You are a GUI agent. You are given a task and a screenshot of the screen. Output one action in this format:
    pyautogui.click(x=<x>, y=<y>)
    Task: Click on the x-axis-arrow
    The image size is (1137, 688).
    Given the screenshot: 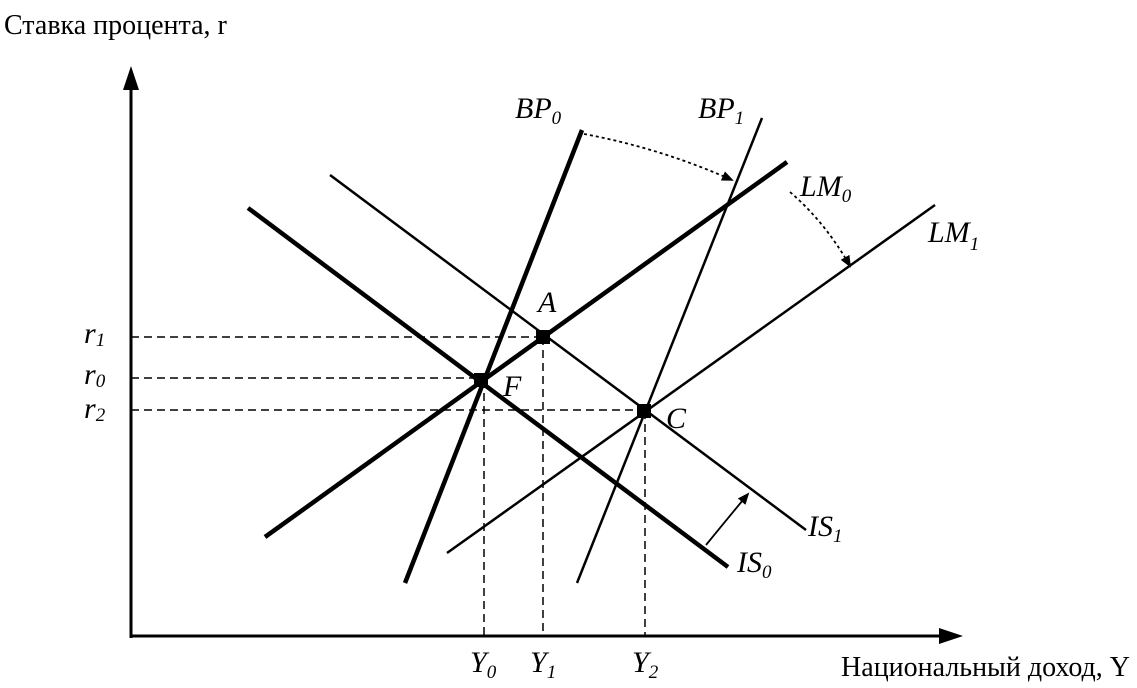 What is the action you would take?
    pyautogui.click(x=951, y=636)
    